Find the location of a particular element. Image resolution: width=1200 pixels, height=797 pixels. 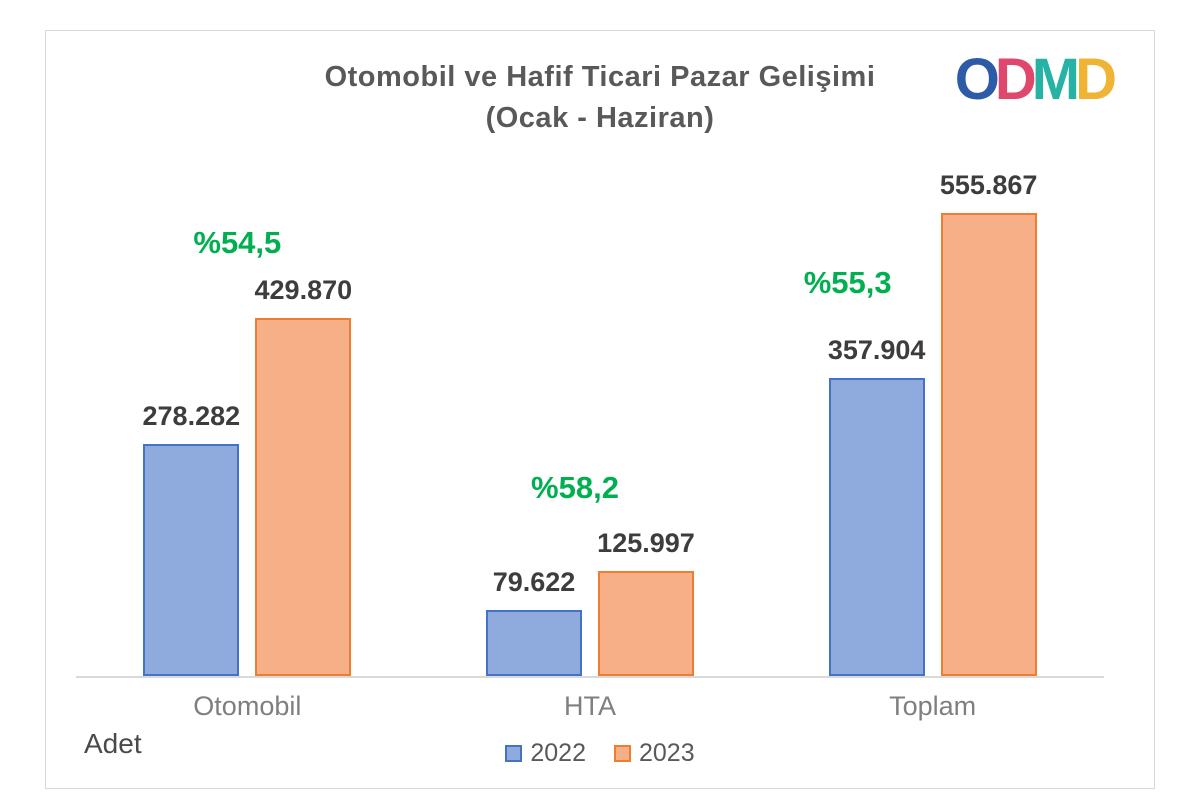

legend: 2022 2023 is located at coordinates (600, 753).